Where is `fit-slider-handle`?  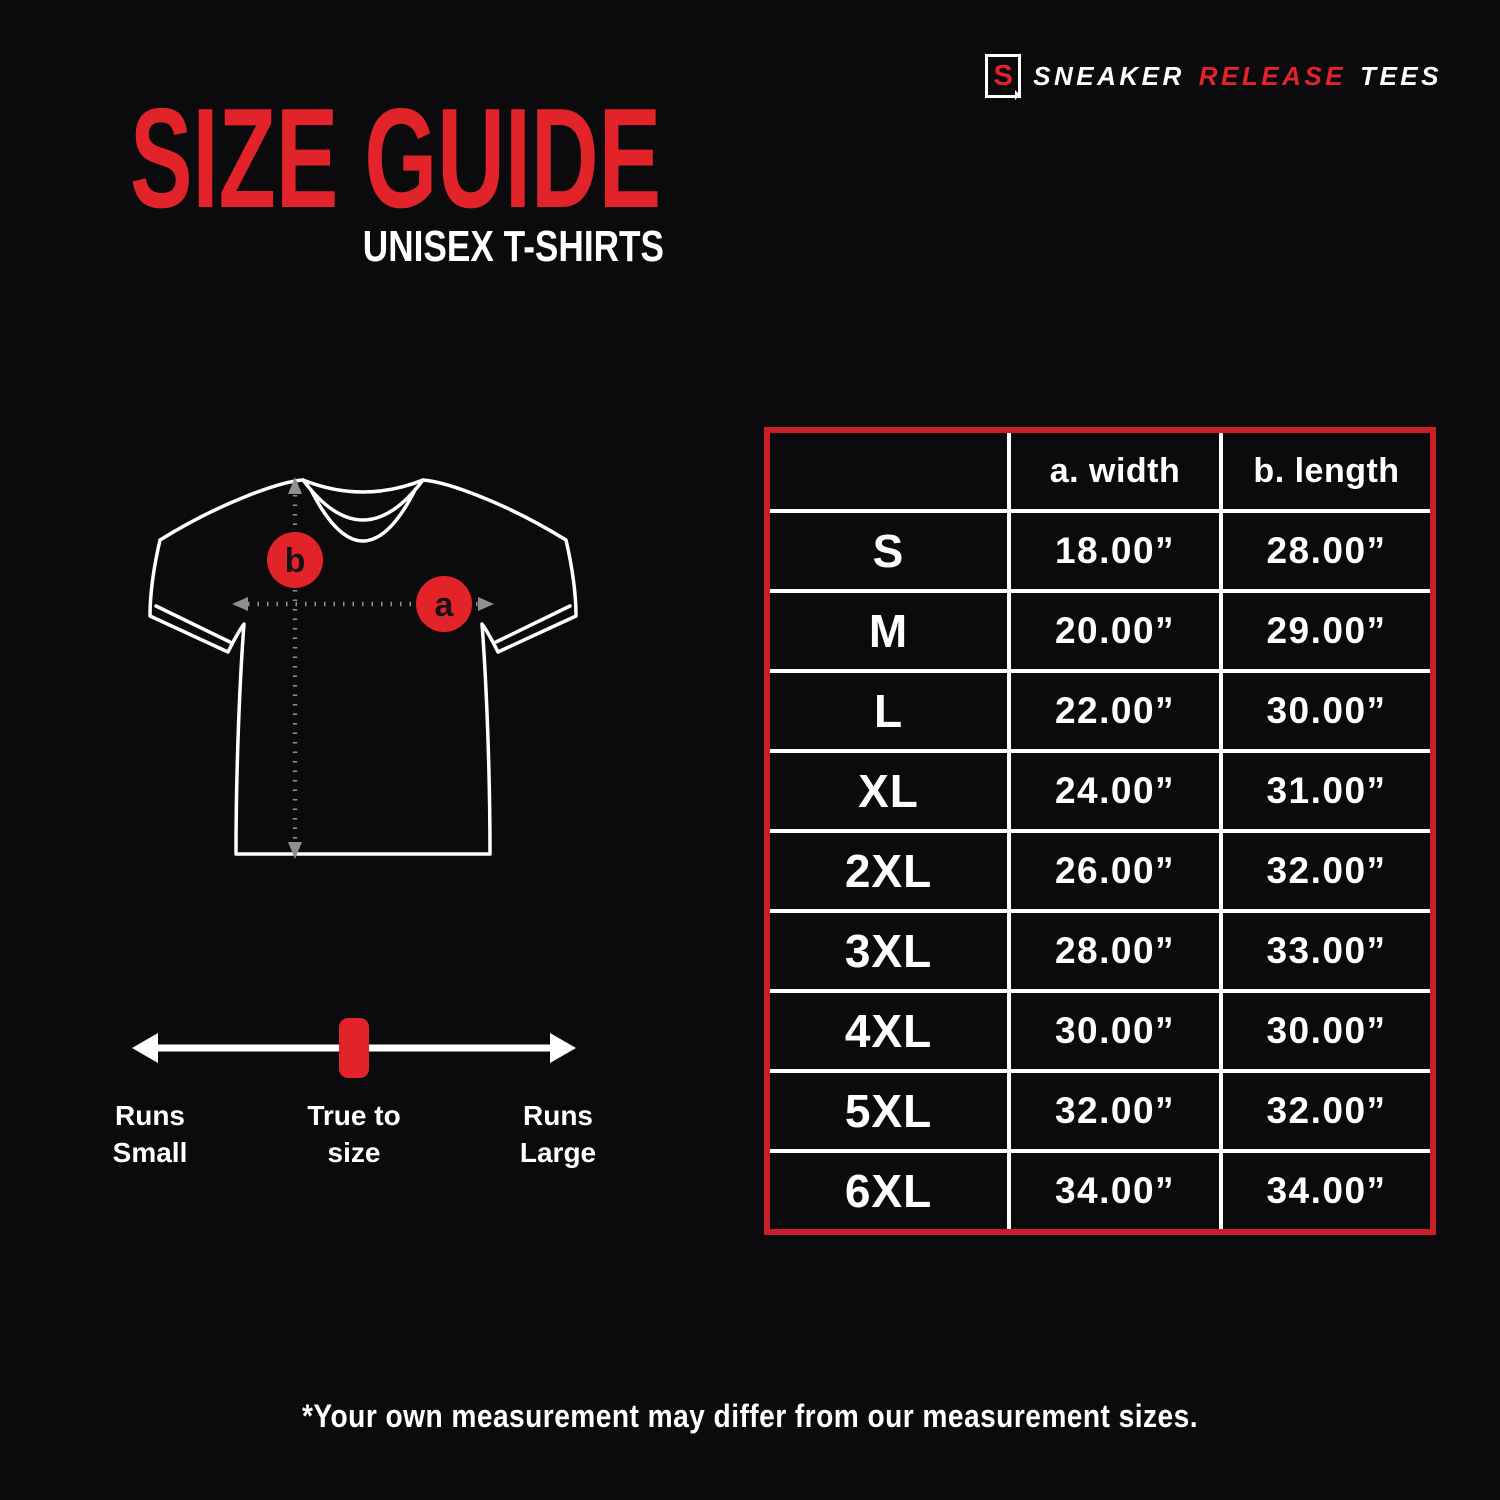
fit-slider-handle is located at coordinates (354, 1048).